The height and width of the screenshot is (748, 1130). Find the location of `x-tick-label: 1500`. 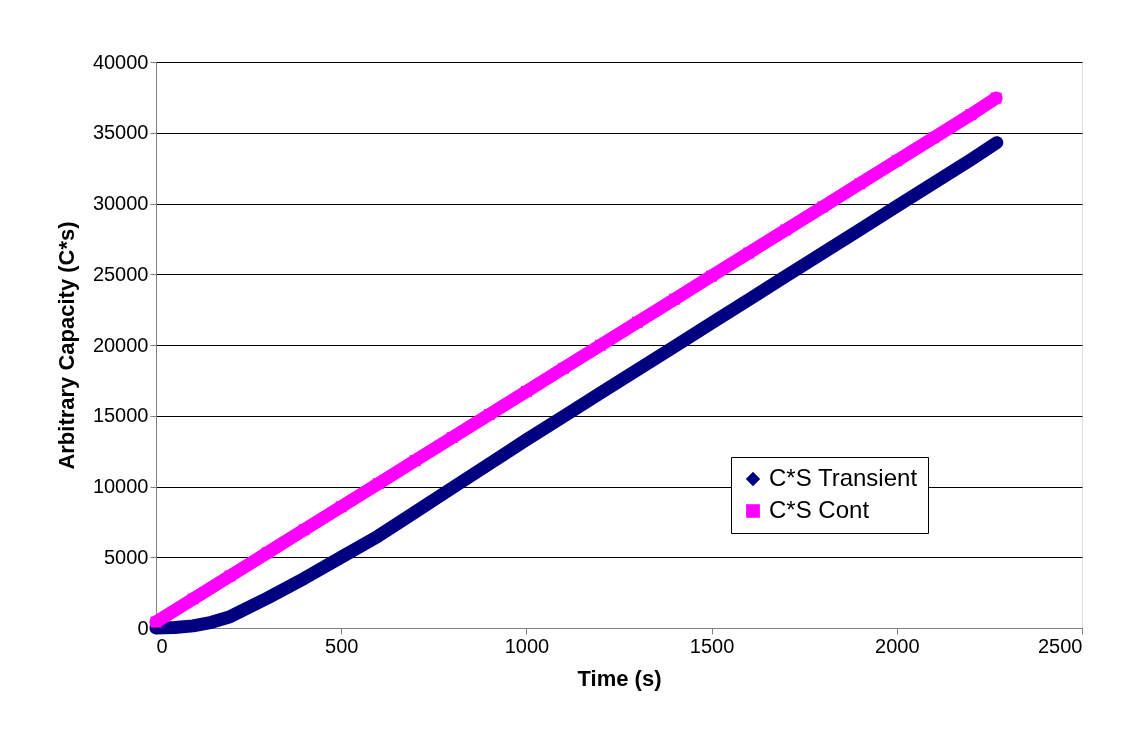

x-tick-label: 1500 is located at coordinates (712, 645).